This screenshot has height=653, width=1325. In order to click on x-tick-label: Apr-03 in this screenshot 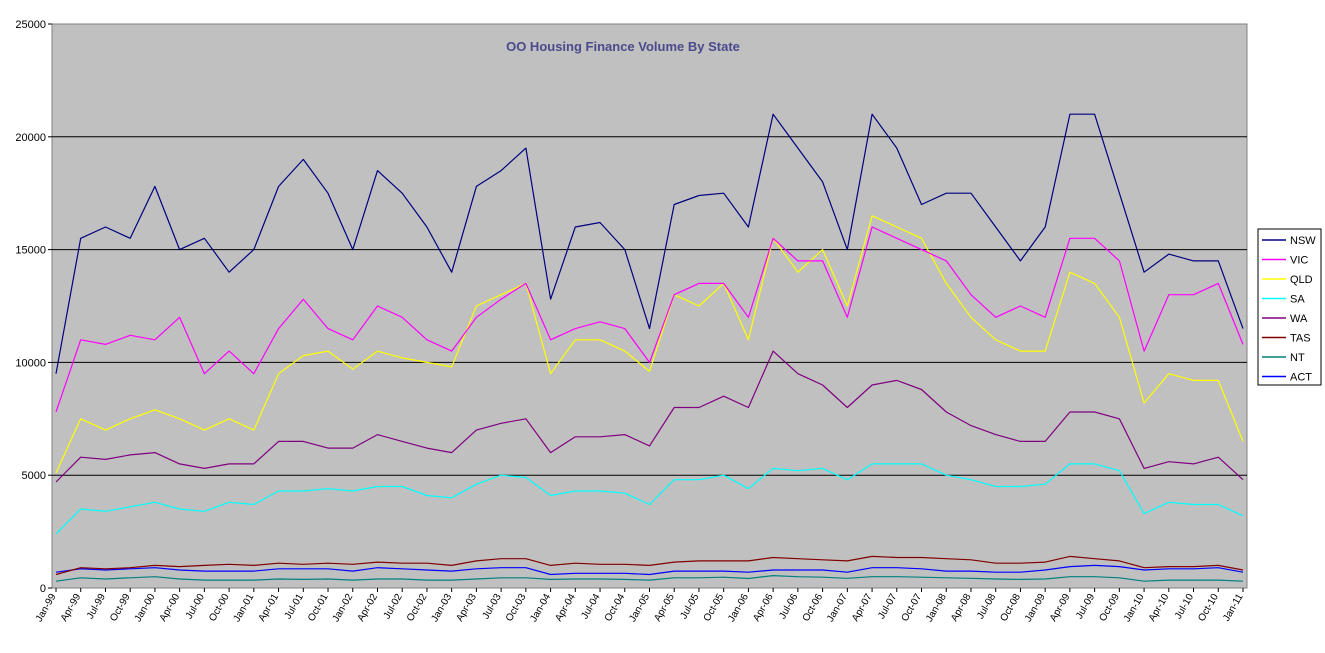, I will do `click(466, 608)`.